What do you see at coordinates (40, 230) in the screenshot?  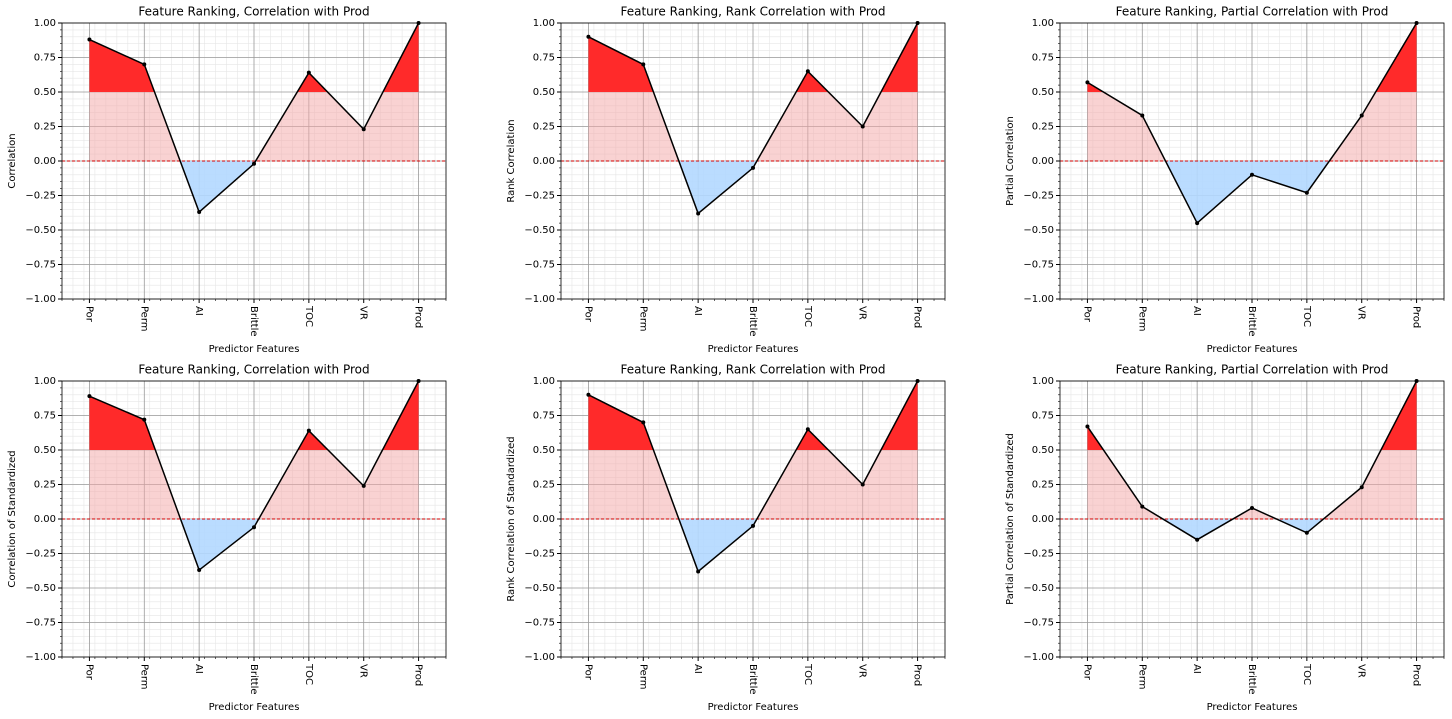 I see `y-tick-label: −0.50` at bounding box center [40, 230].